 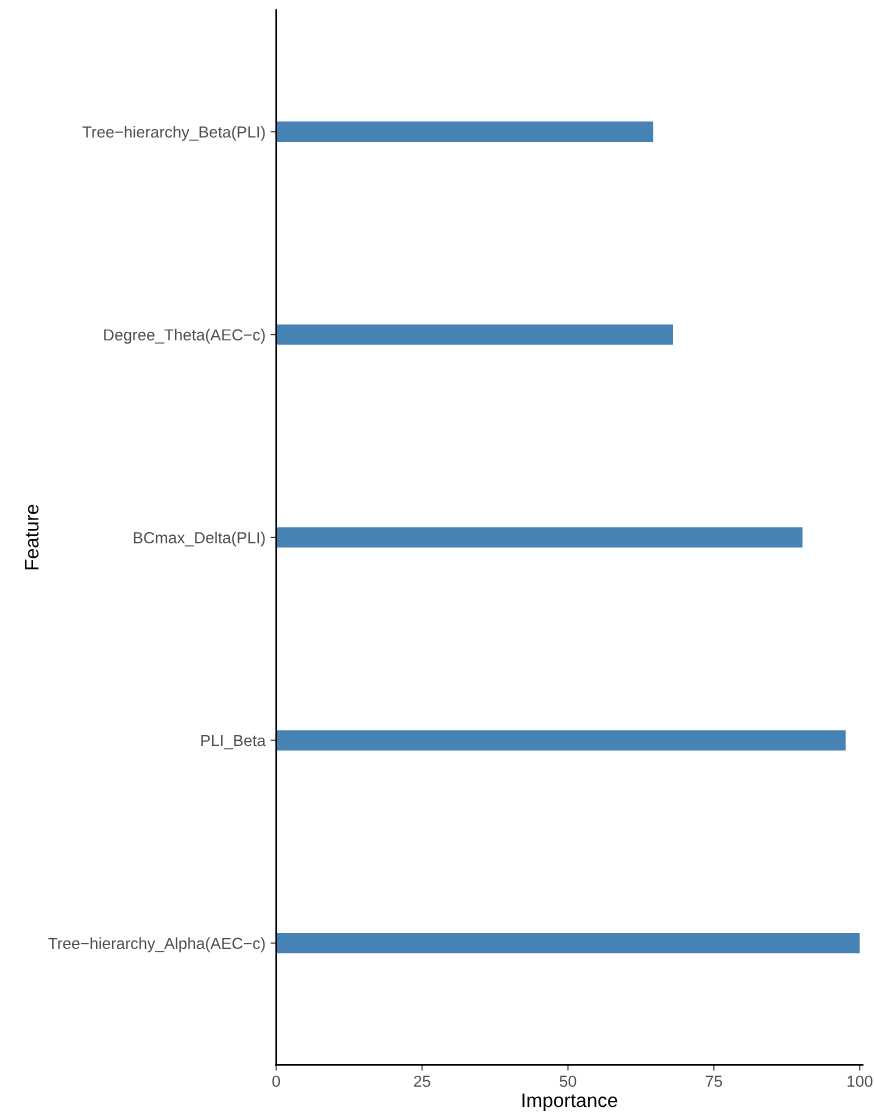 I want to click on x-axis-title: Importance, so click(x=570, y=1102).